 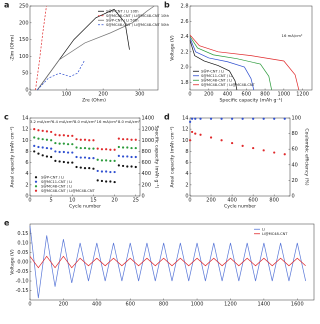 What do you see at coordinates (56, 186) in the screenshot?
I see `legend-label: S@MC48-CNT / Li` at bounding box center [56, 186].